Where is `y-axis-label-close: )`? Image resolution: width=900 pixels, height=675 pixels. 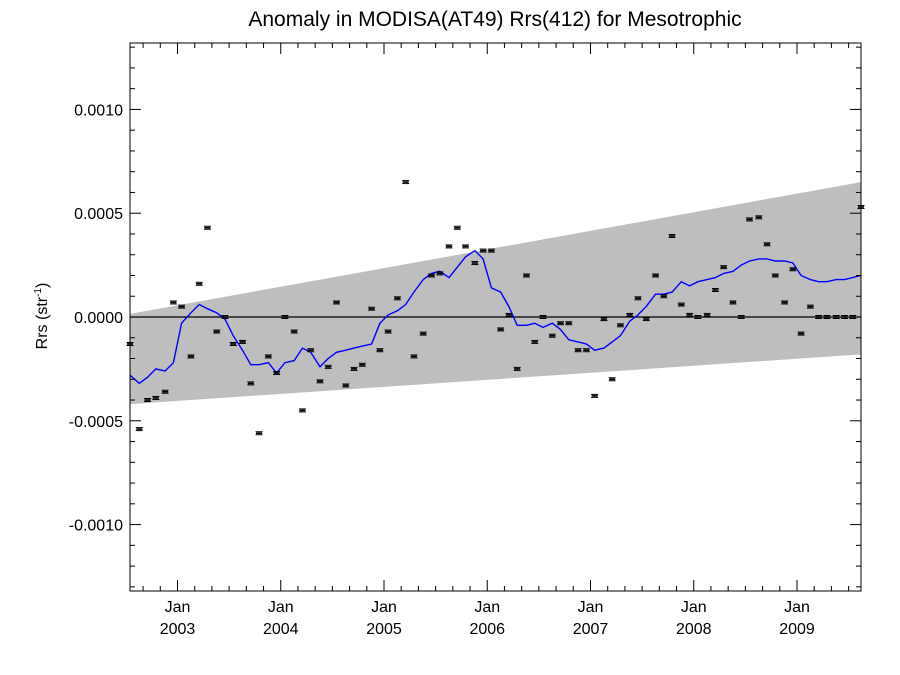 y-axis-label-close: ) is located at coordinates (42, 285).